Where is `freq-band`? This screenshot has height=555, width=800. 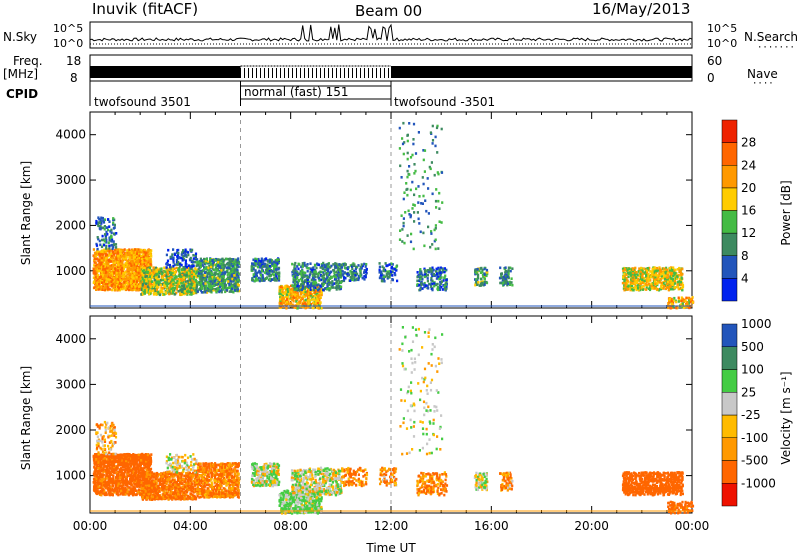 freq-band is located at coordinates (541, 72).